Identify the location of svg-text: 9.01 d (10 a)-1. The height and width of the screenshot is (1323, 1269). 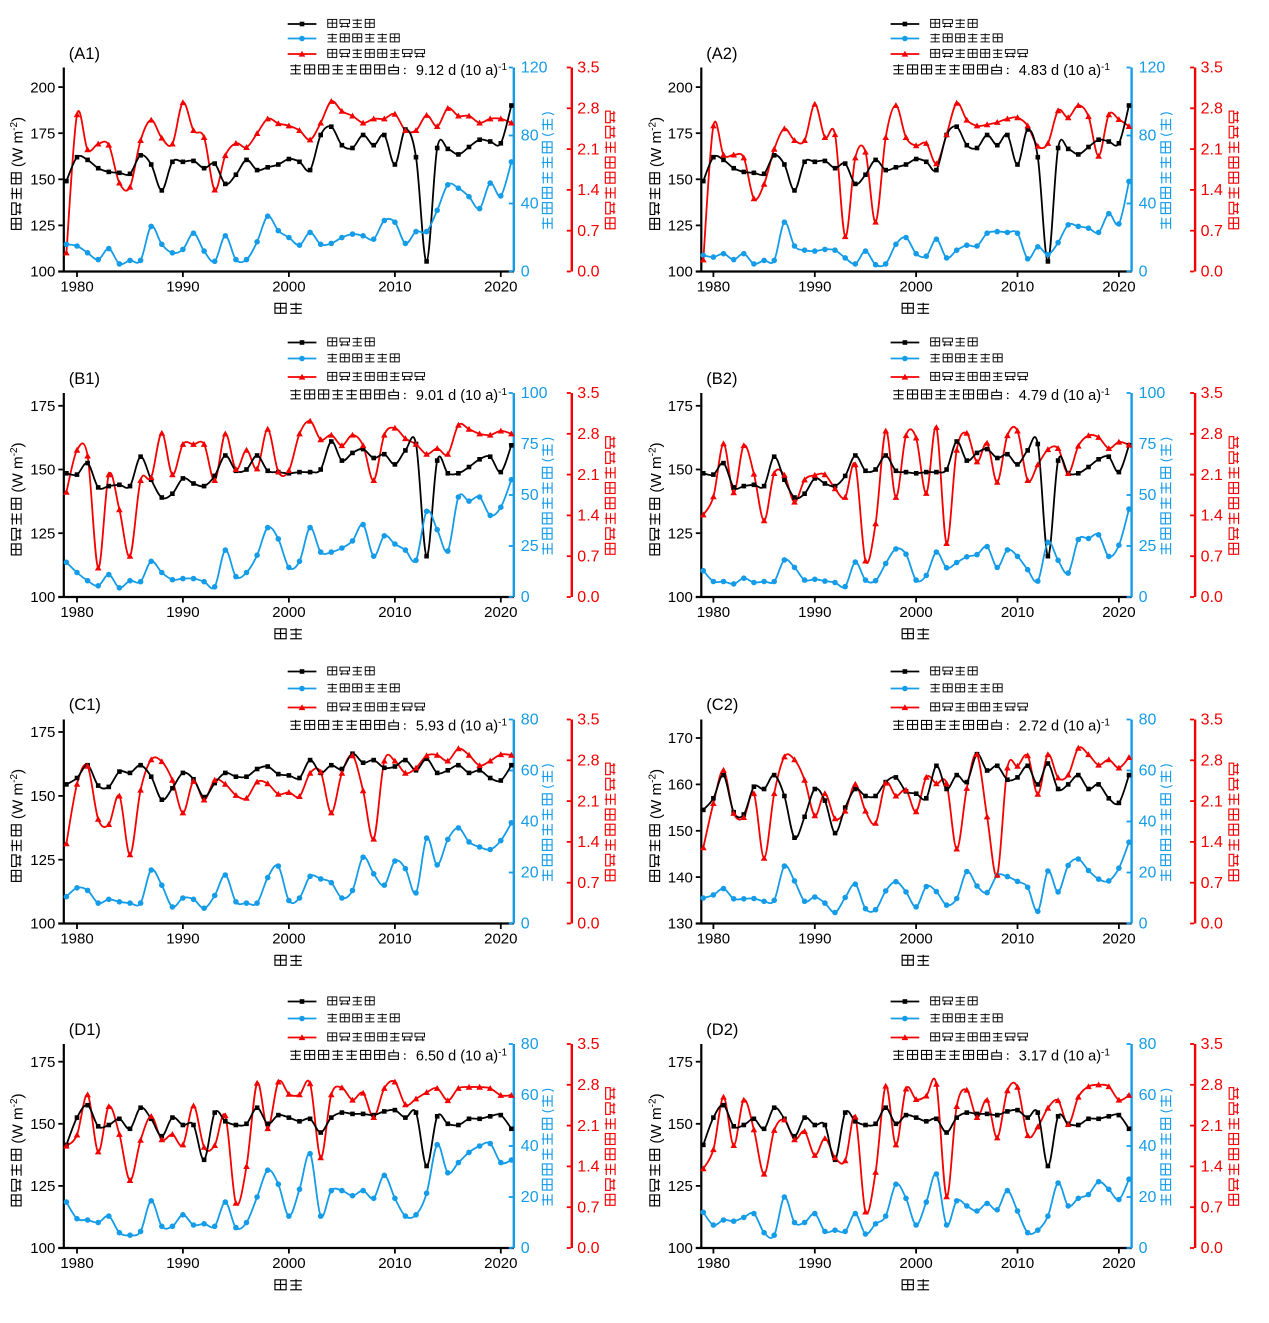
(462, 395).